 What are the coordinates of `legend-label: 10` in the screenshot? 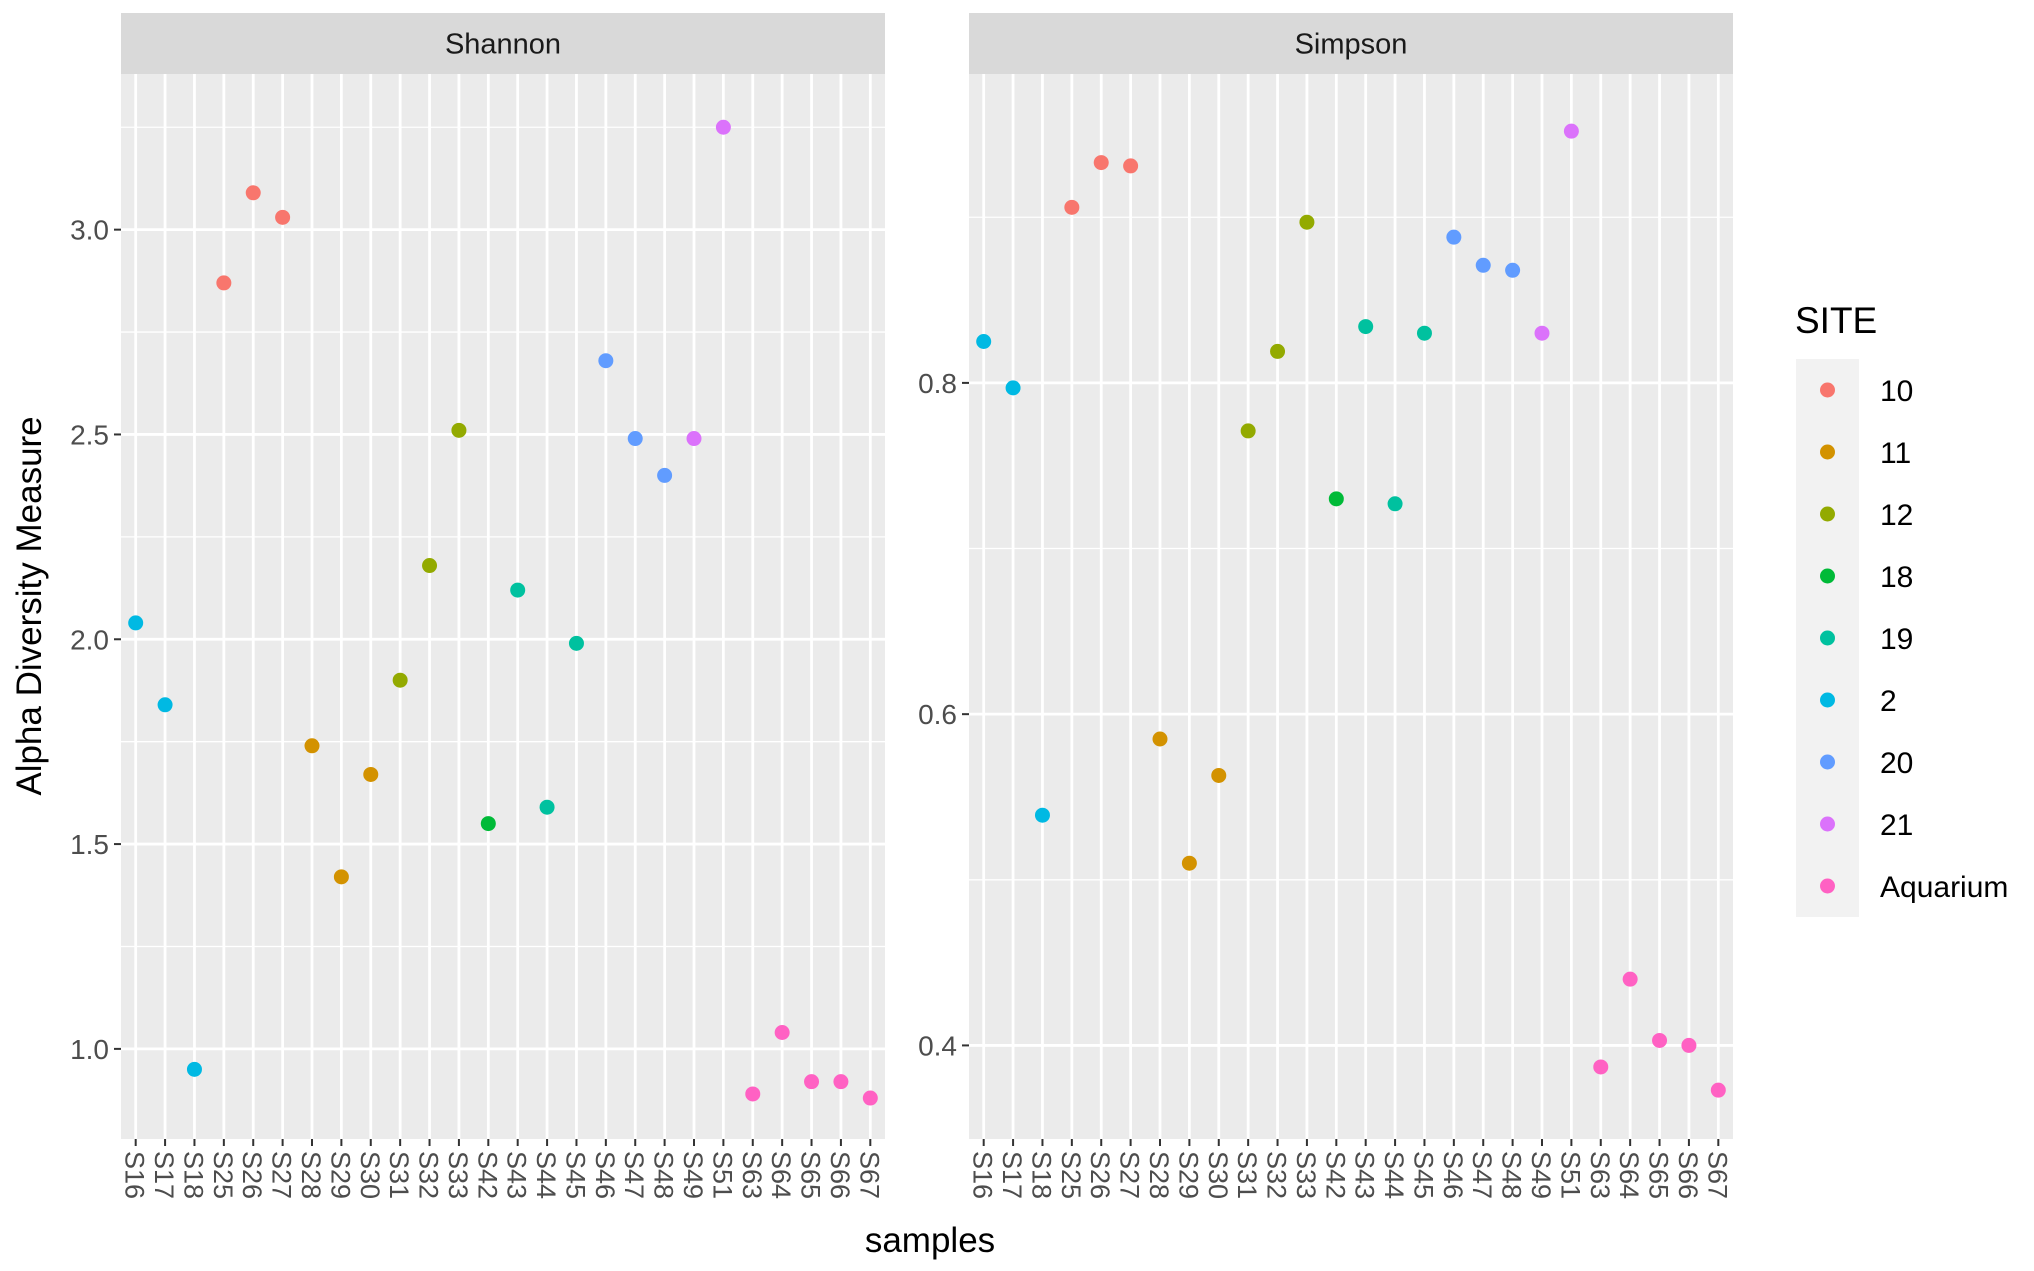 It's located at (1896, 391).